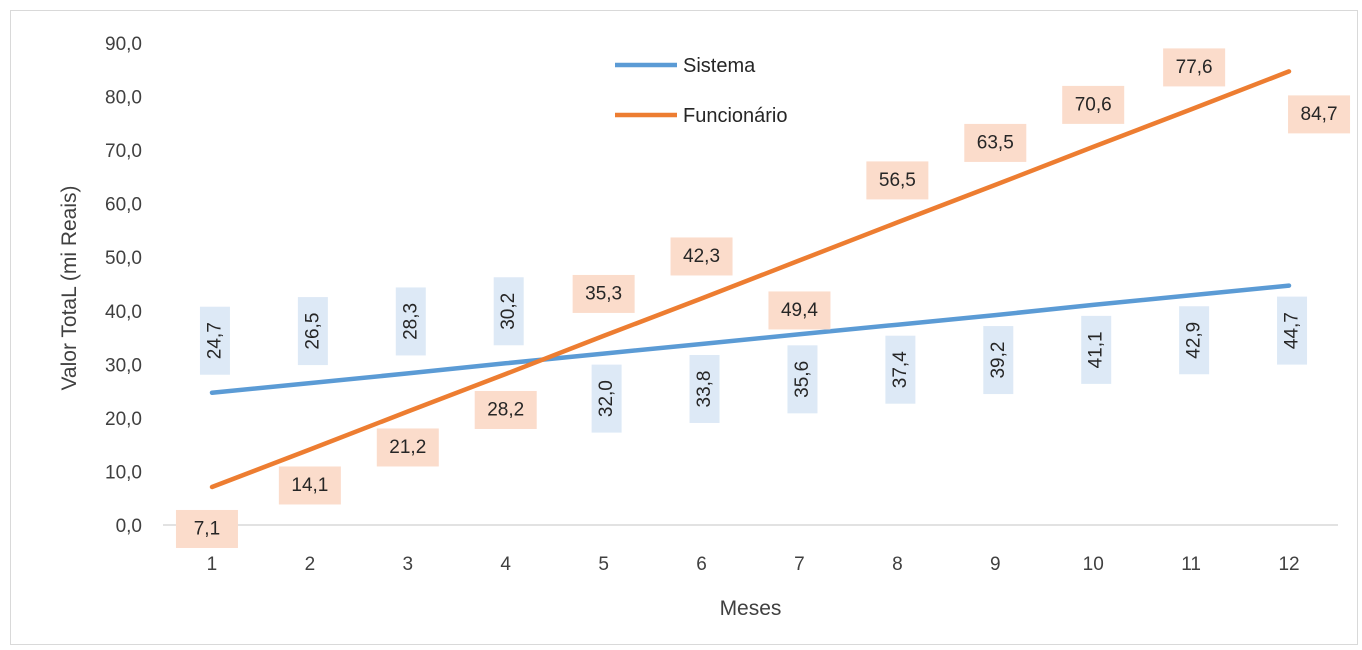 The width and height of the screenshot is (1362, 650). Describe the element at coordinates (123, 472) in the screenshot. I see `y-tick-label: 10,0` at that location.